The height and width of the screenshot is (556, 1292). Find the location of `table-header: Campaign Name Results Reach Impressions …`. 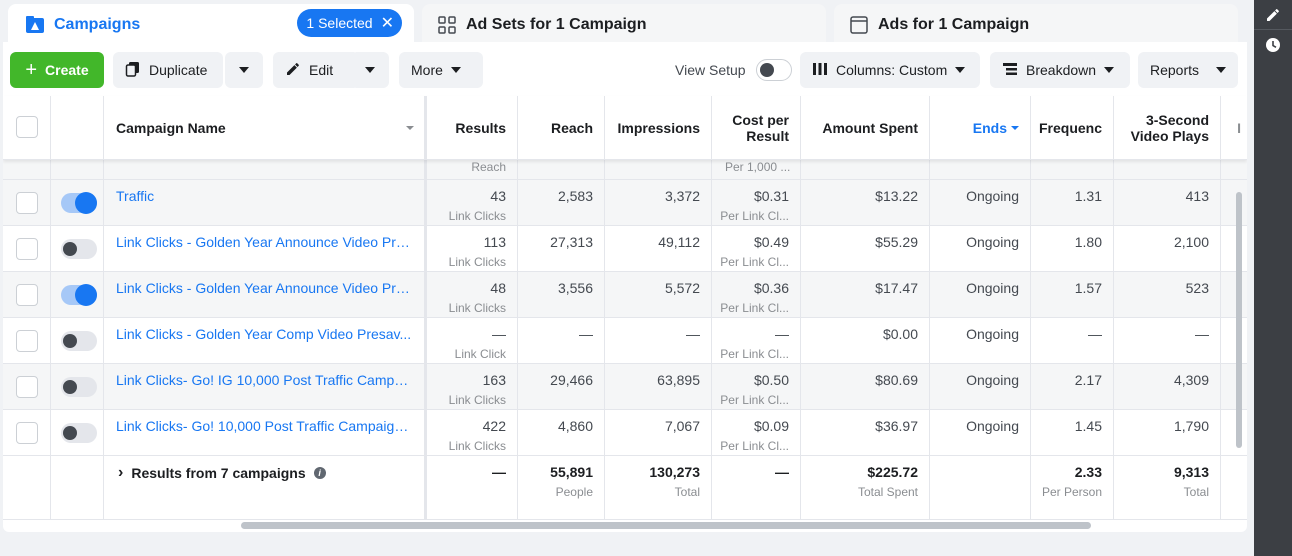

table-header: Campaign Name Results Reach Impressions … is located at coordinates (625, 128).